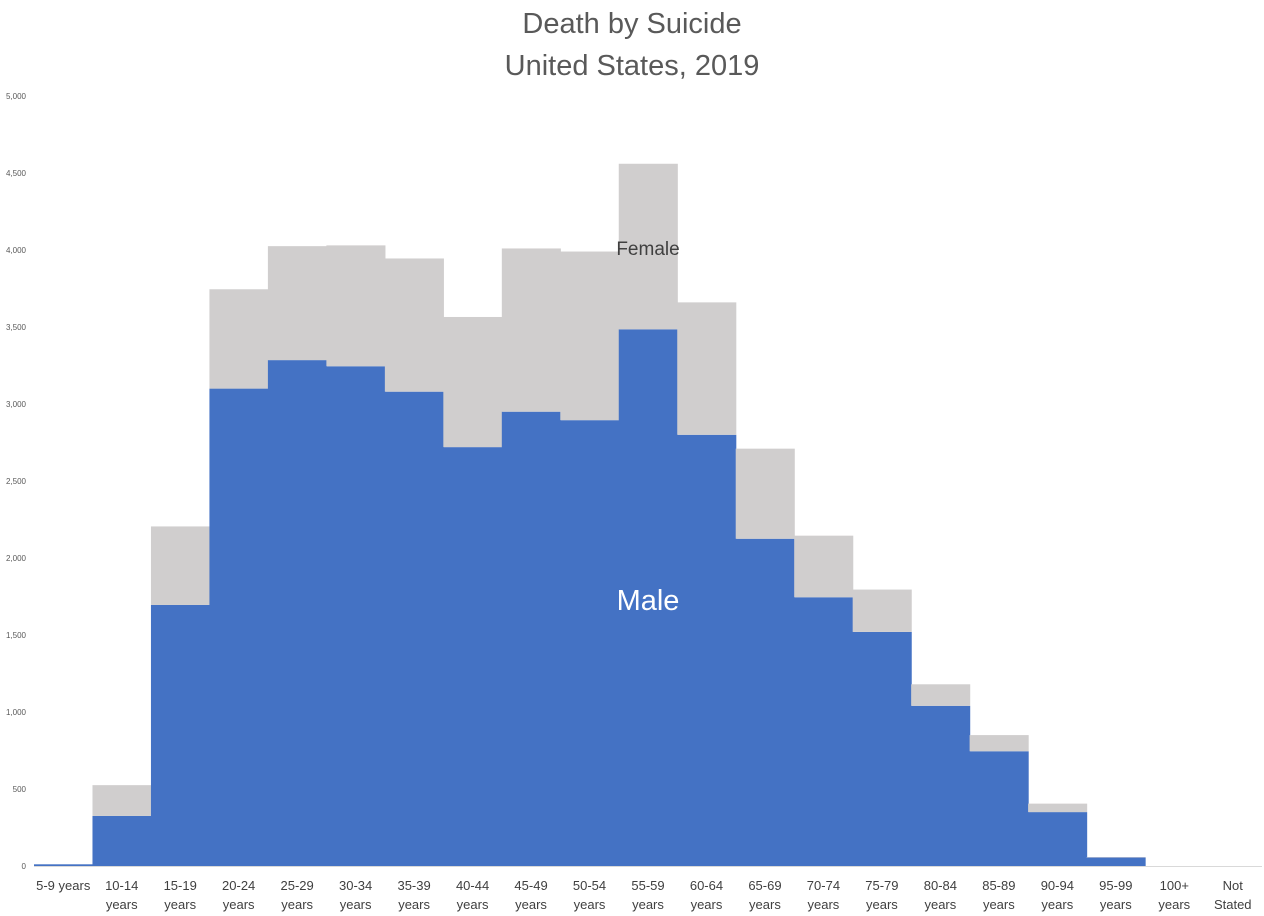  Describe the element at coordinates (238, 885) in the screenshot. I see `x-tick-label: 20-24` at that location.